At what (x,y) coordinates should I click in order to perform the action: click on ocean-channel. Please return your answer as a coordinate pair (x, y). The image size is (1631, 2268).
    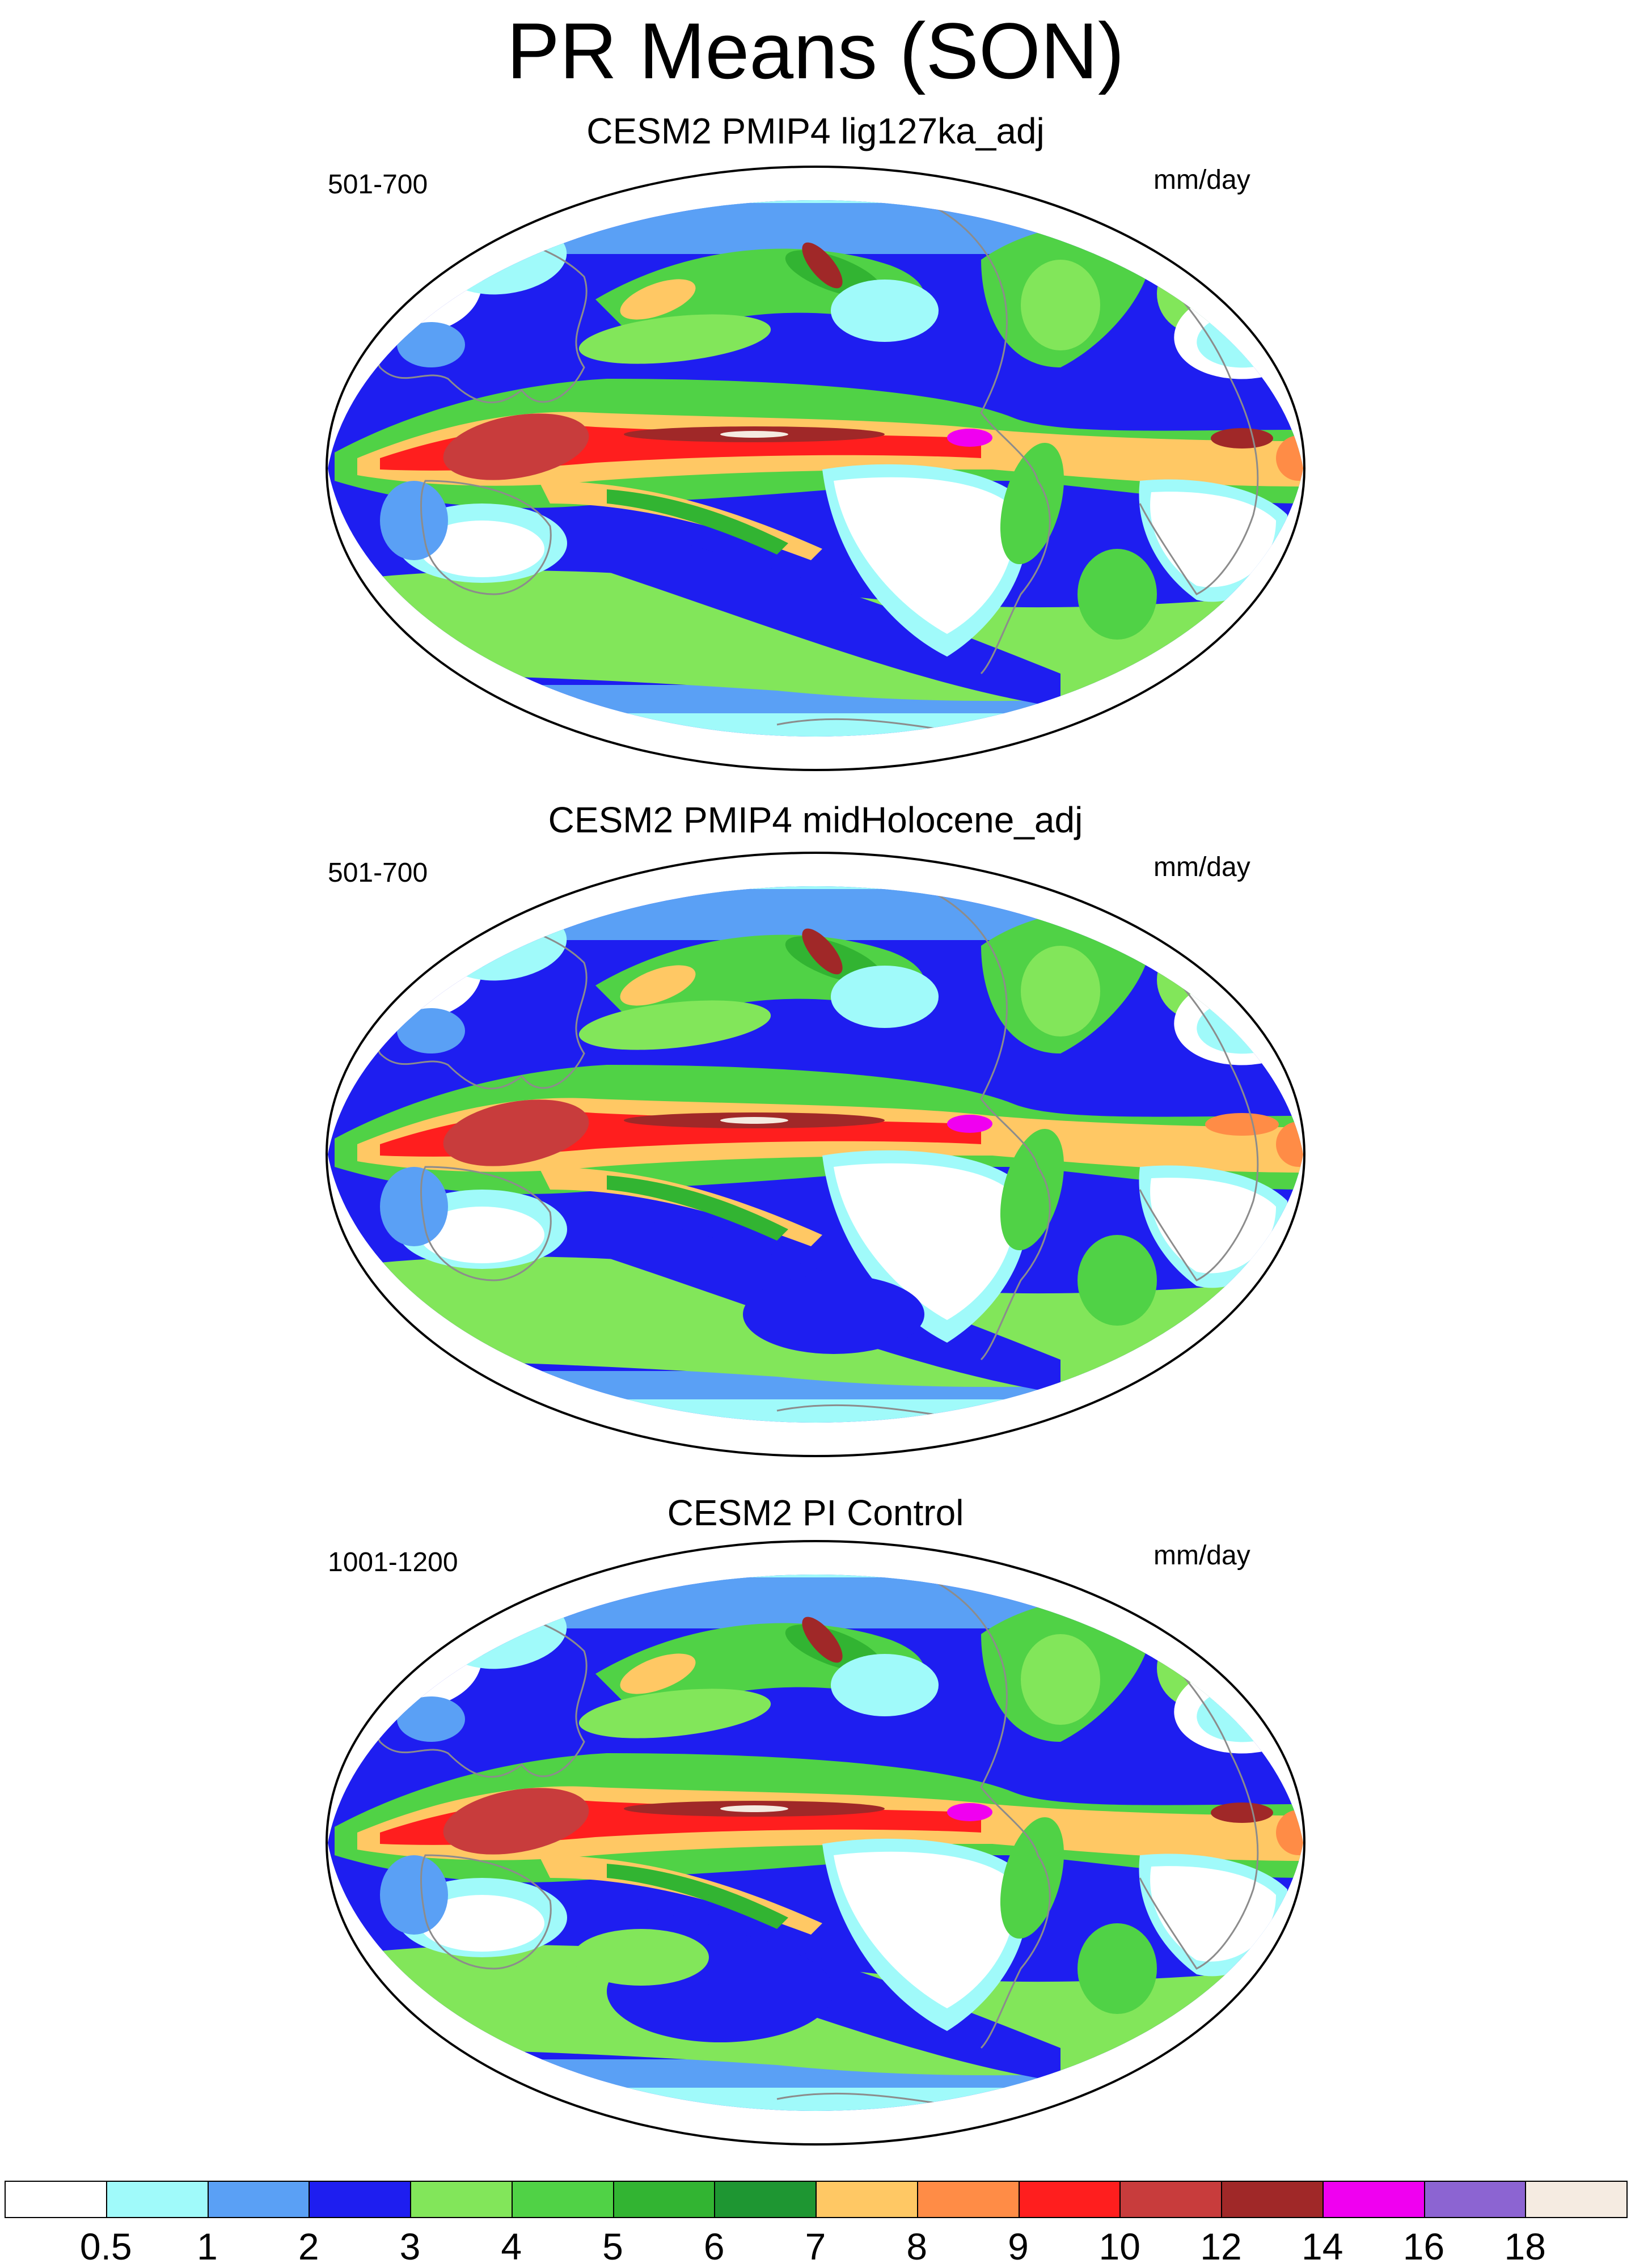
    Looking at the image, I should click on (833, 617).